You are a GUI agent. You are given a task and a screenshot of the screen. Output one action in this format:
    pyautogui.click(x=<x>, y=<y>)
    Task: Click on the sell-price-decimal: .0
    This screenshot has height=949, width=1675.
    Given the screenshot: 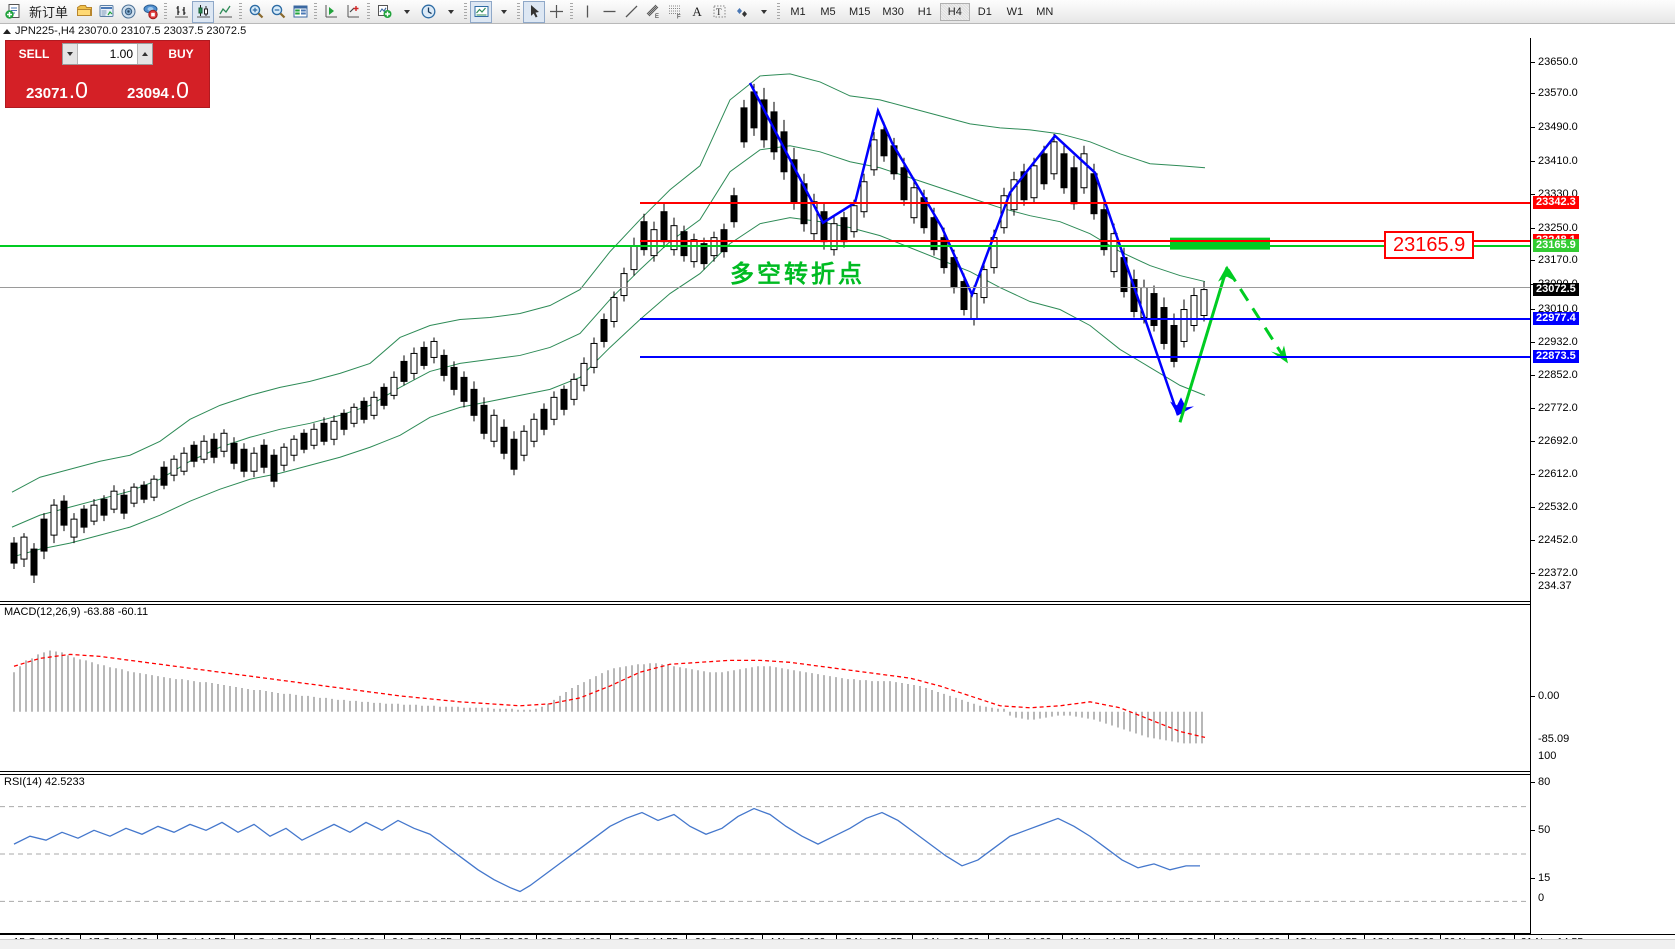 What is the action you would take?
    pyautogui.click(x=78, y=90)
    